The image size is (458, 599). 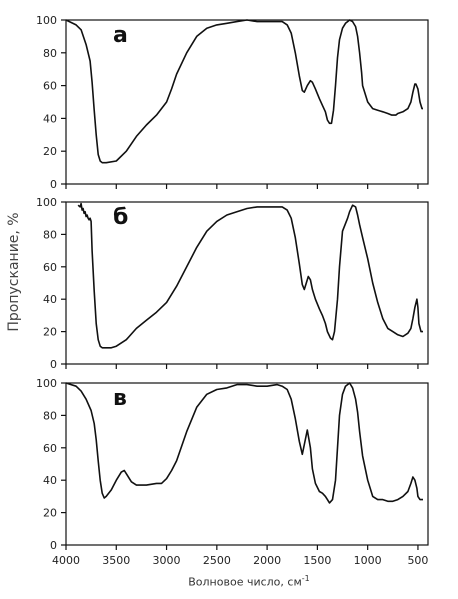 I want to click on x-axis-title: Волновое число, см-1, so click(x=229, y=581).